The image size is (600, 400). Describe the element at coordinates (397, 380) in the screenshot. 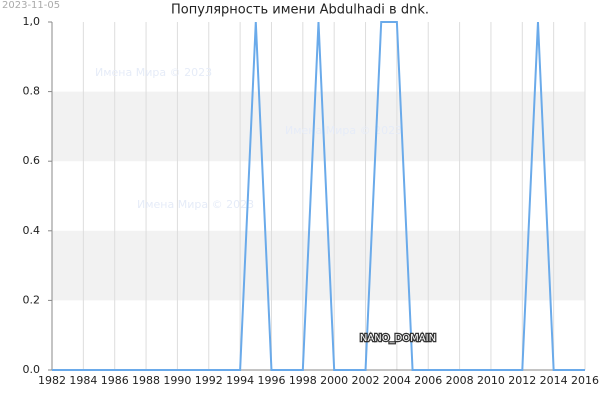

I see `x-tick-label: 2004` at that location.